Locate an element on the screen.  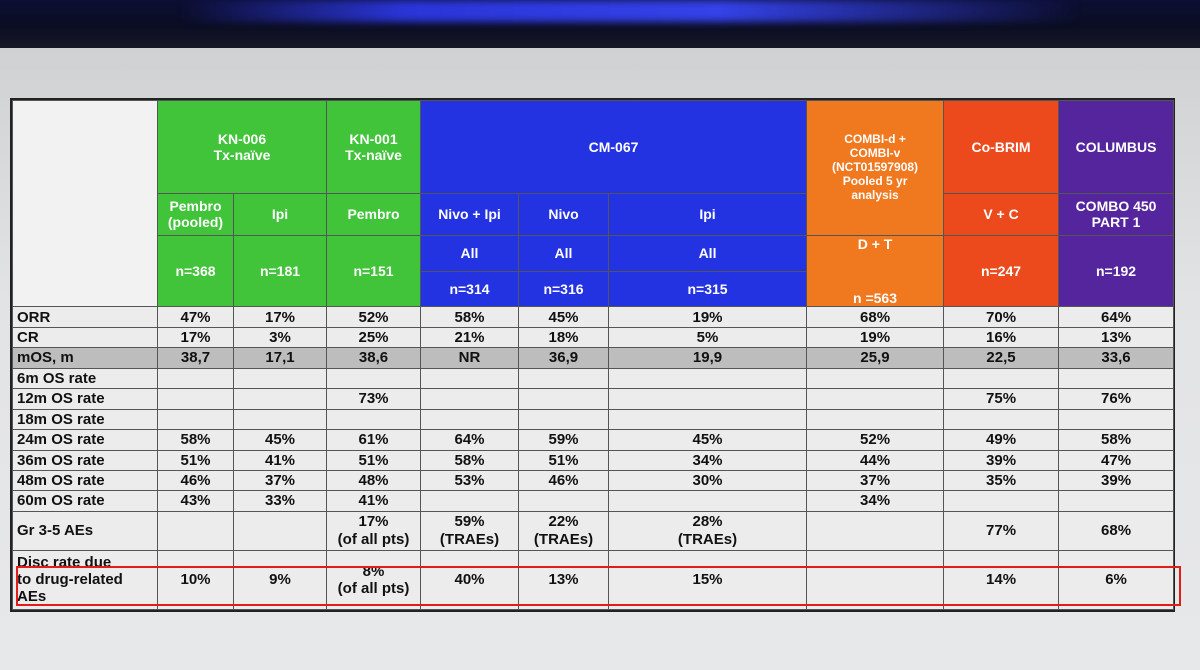
header-corner is located at coordinates (85, 203).